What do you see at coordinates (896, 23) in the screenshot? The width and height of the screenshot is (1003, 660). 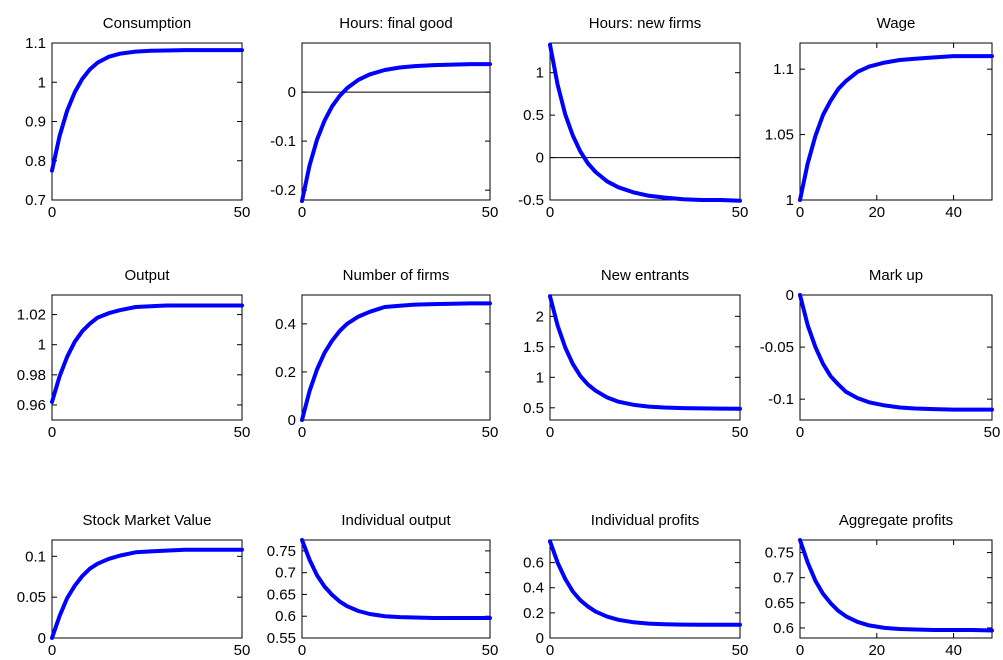 I see `panel-title: Wage` at bounding box center [896, 23].